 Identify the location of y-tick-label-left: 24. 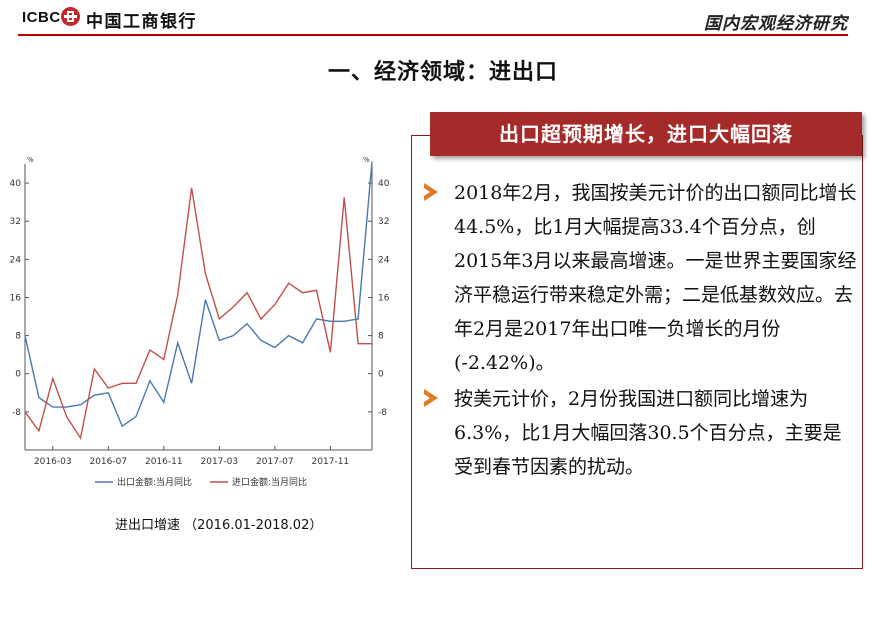
(16, 260).